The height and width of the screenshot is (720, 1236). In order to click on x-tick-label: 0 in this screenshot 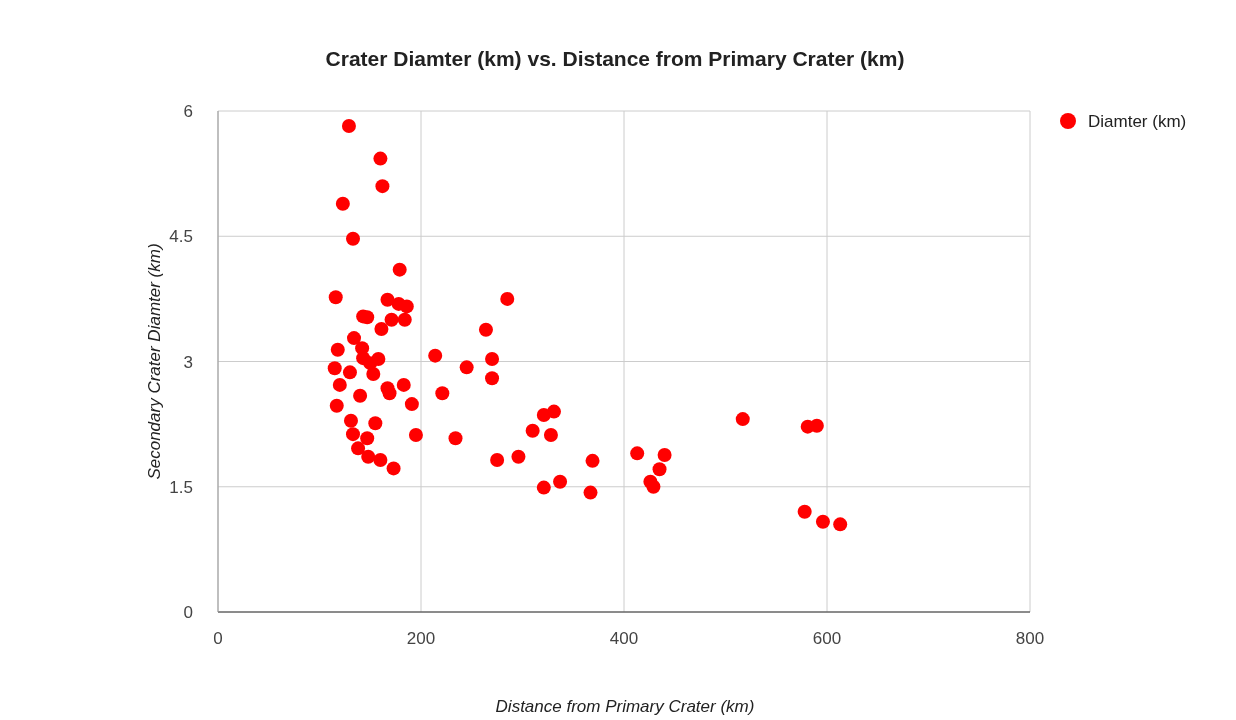, I will do `click(218, 638)`.